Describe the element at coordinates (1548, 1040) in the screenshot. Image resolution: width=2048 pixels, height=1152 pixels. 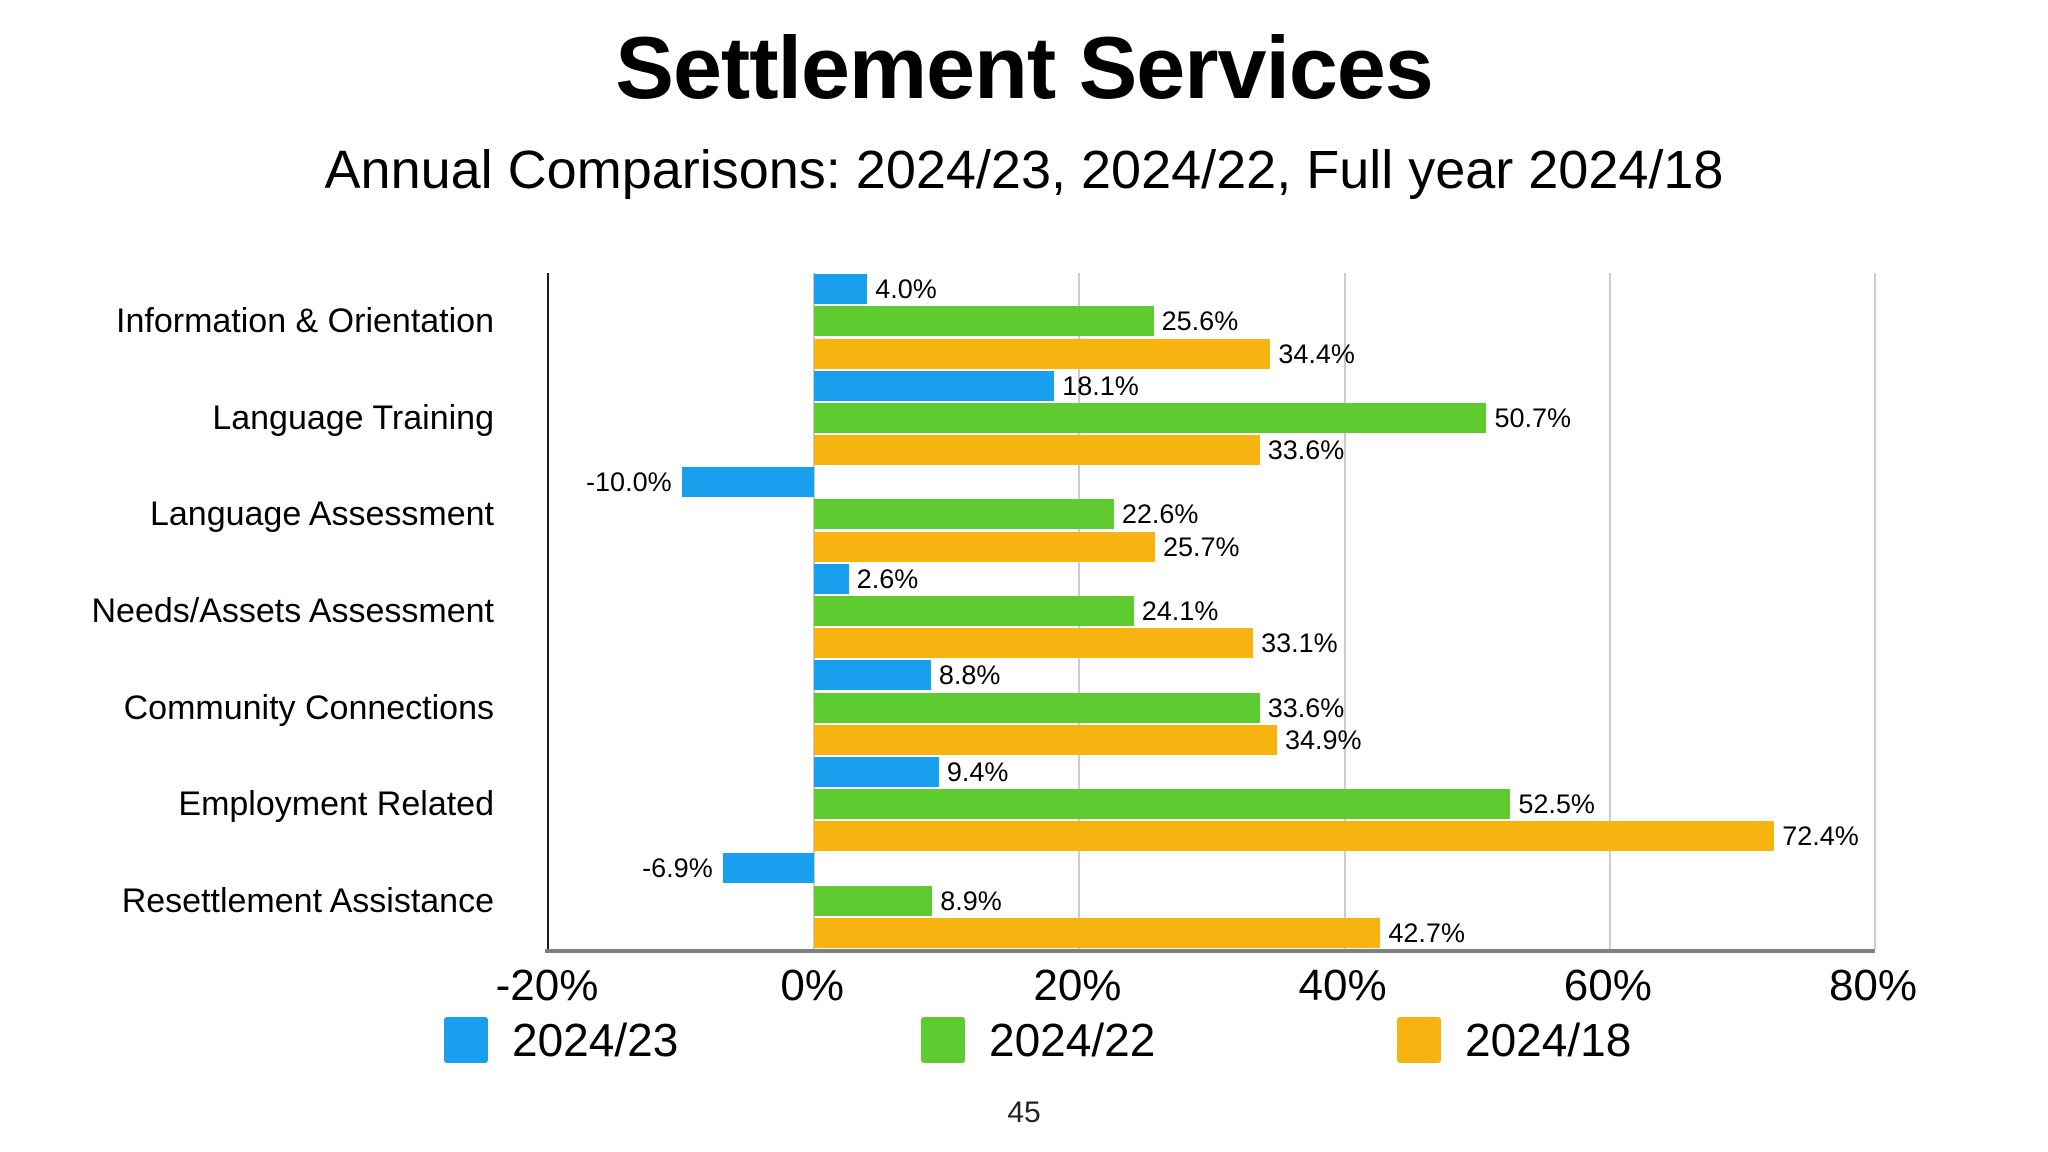
I see `legend-label: 2024/18` at that location.